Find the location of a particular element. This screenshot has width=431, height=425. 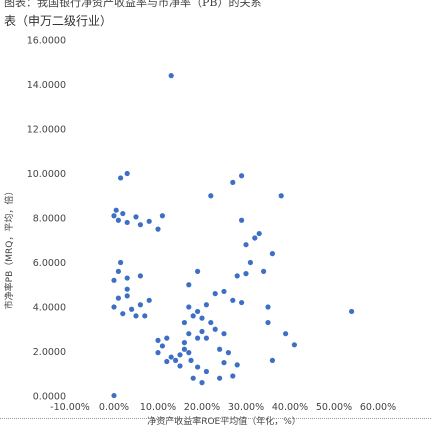

x-tick-label: 0.00% is located at coordinates (114, 407).